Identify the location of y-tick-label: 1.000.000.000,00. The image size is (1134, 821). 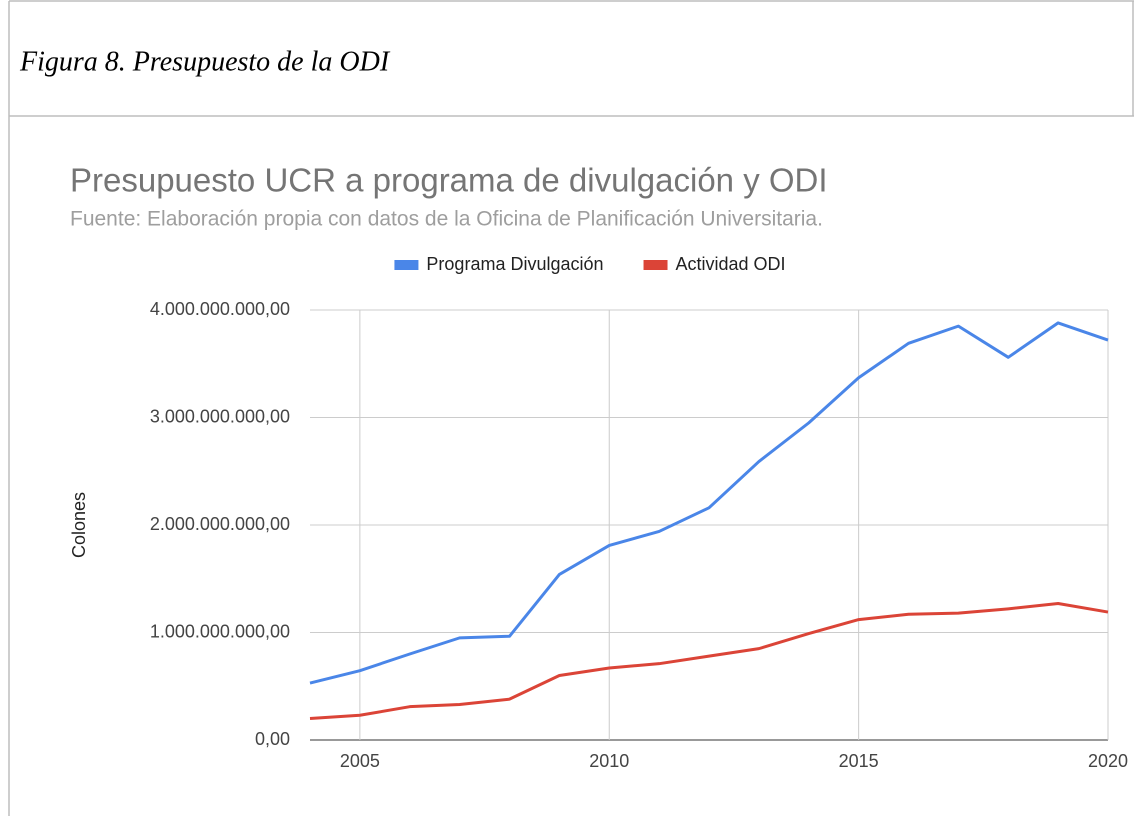
(220, 631).